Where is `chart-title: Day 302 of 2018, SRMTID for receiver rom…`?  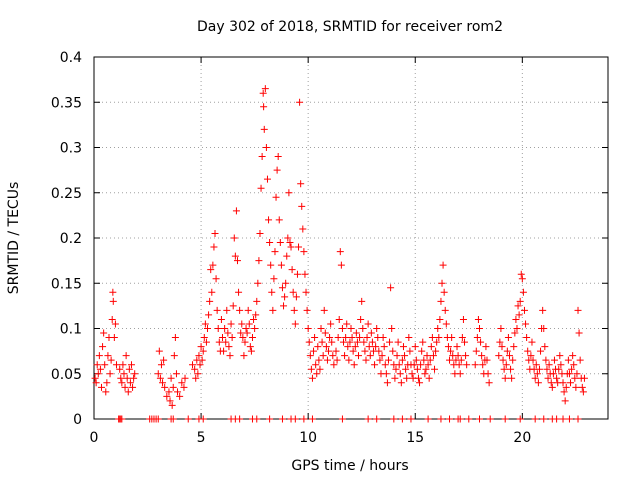 chart-title: Day 302 of 2018, SRMTID for receiver rom… is located at coordinates (350, 27).